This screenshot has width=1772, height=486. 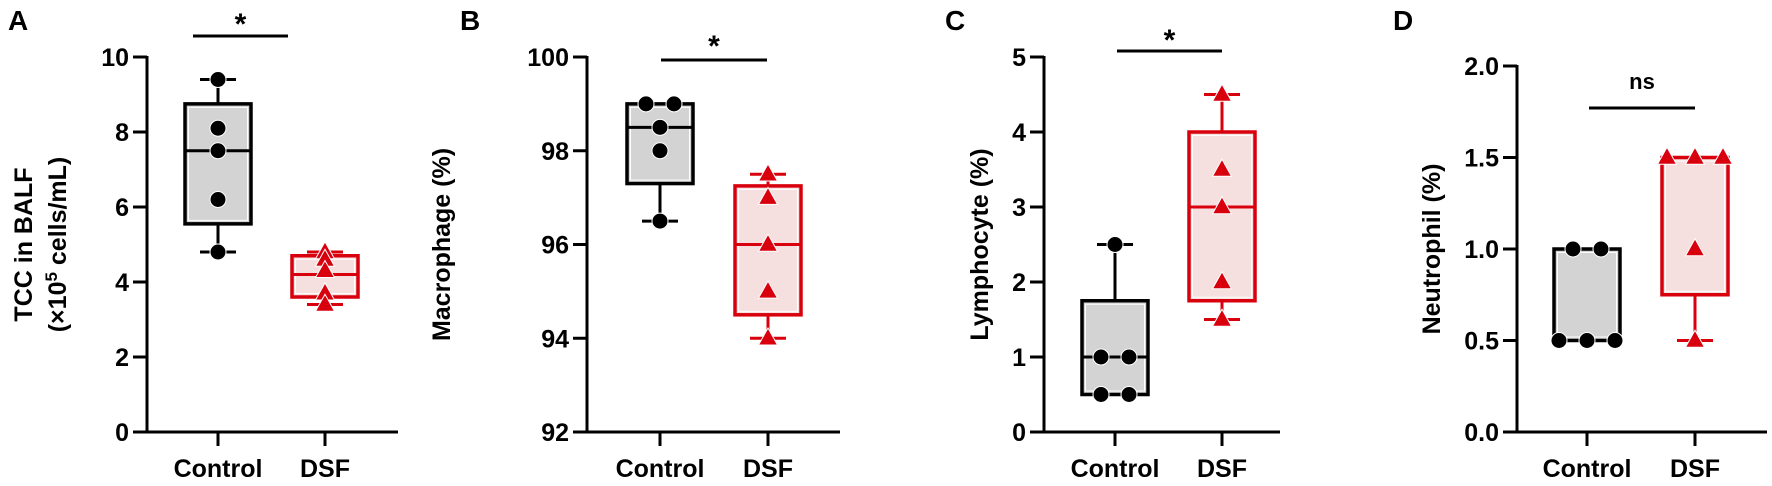 What do you see at coordinates (1481, 67) in the screenshot?
I see `y-tick-label: 2.0` at bounding box center [1481, 67].